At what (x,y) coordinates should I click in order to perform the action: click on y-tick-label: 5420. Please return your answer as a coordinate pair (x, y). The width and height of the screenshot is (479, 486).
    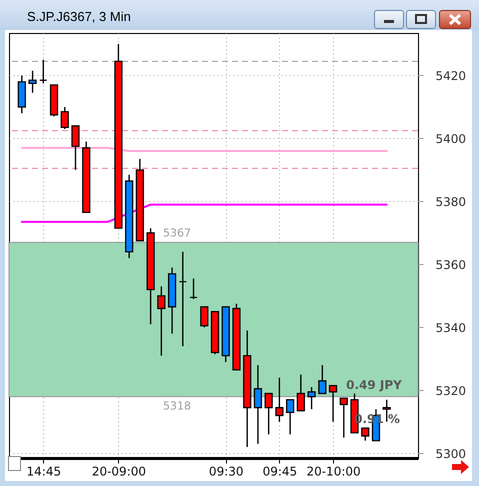
    Looking at the image, I should click on (451, 76).